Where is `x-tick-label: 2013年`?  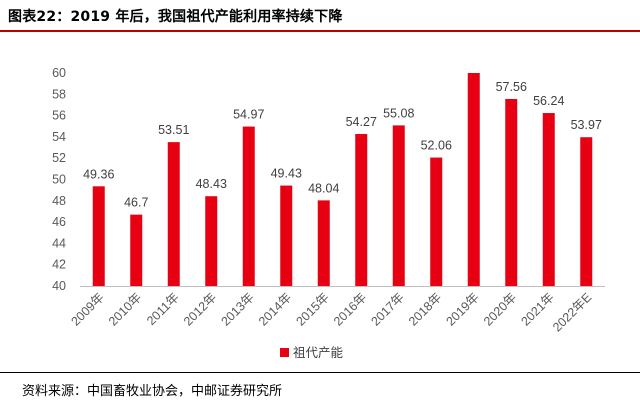
x-tick-label: 2013年 is located at coordinates (237, 309).